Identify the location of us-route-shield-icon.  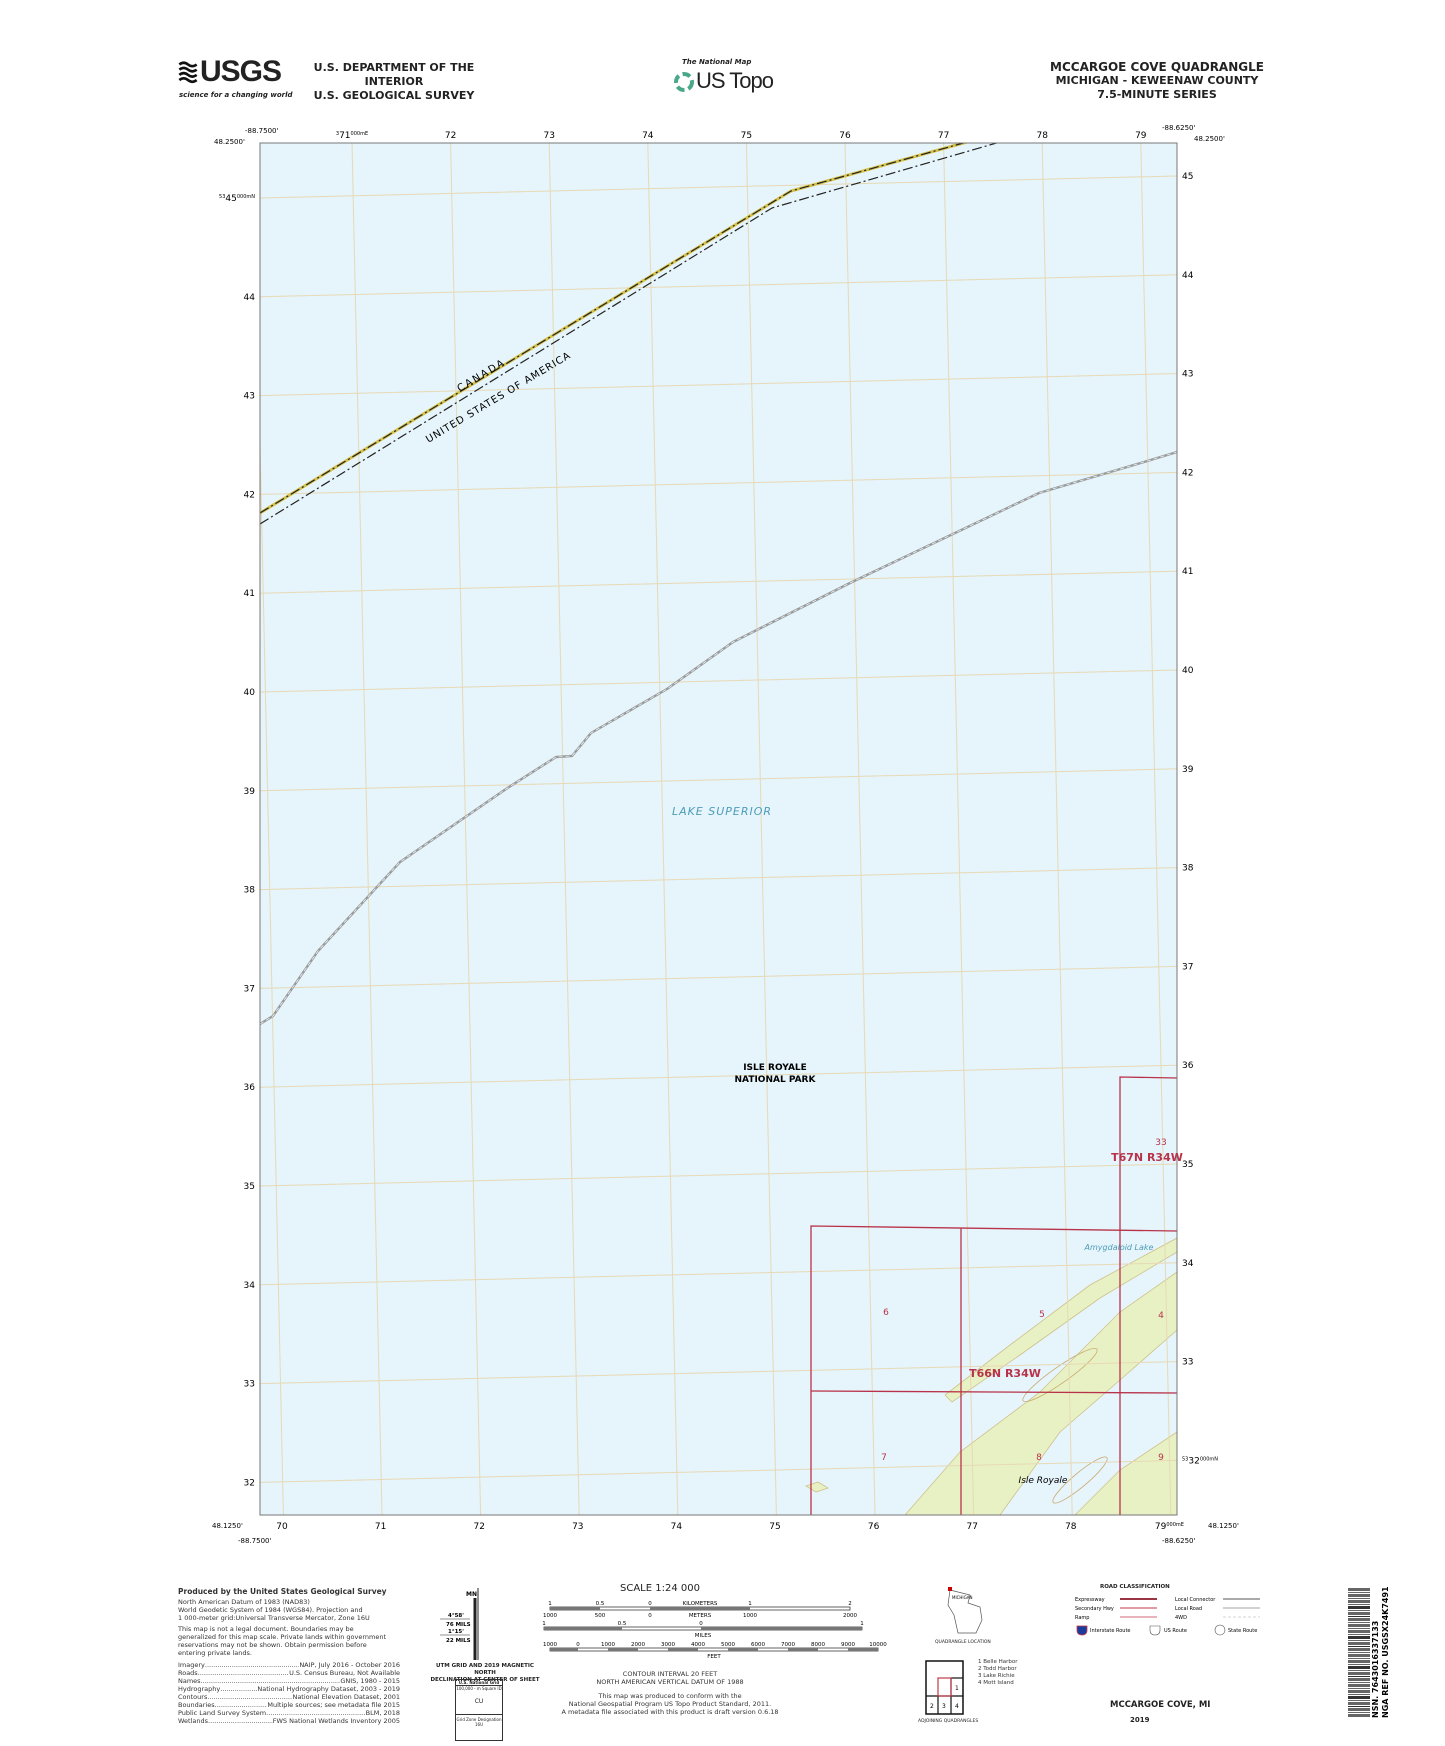
(1155, 1630).